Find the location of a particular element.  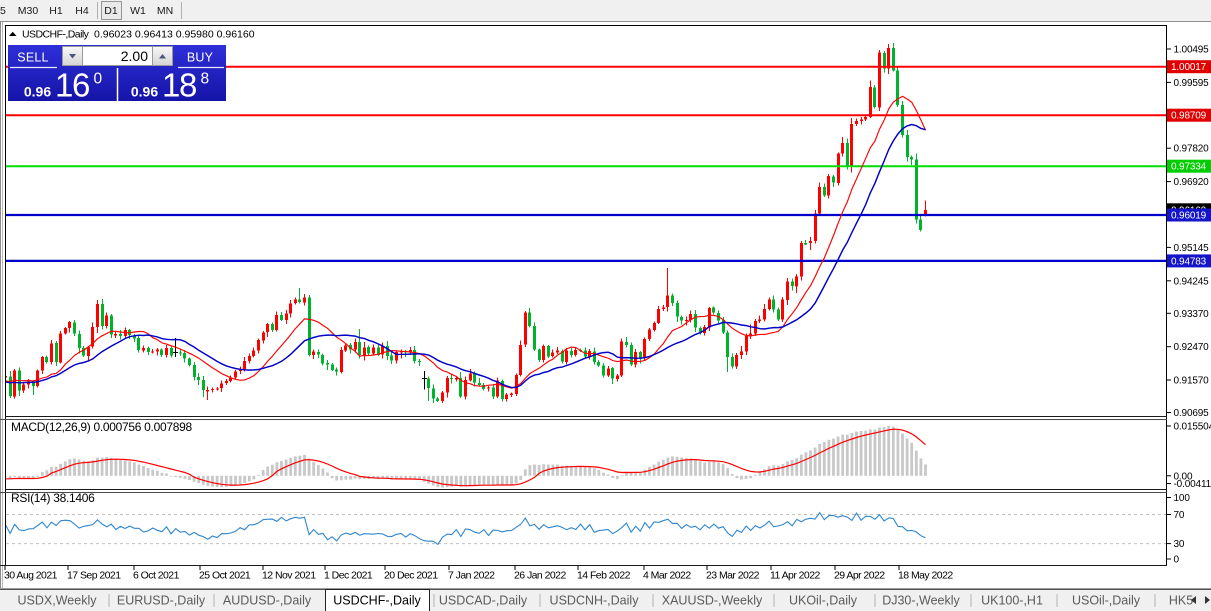

svg-text: 0.96920 is located at coordinates (1192, 182).